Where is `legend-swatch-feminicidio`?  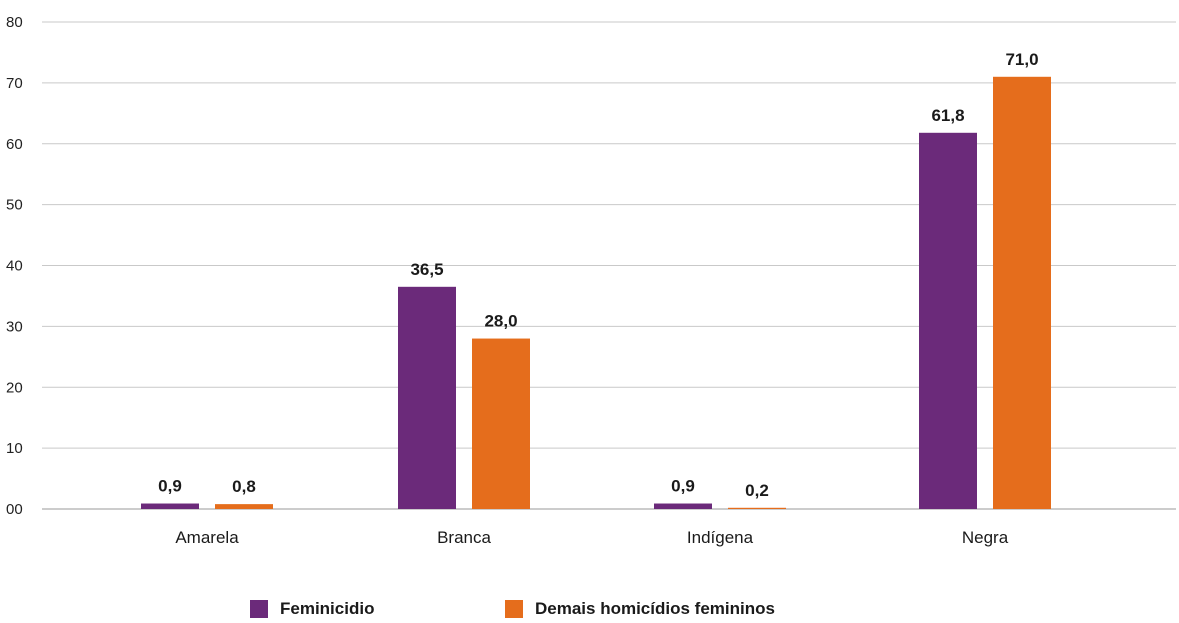
legend-swatch-feminicidio is located at coordinates (259, 609).